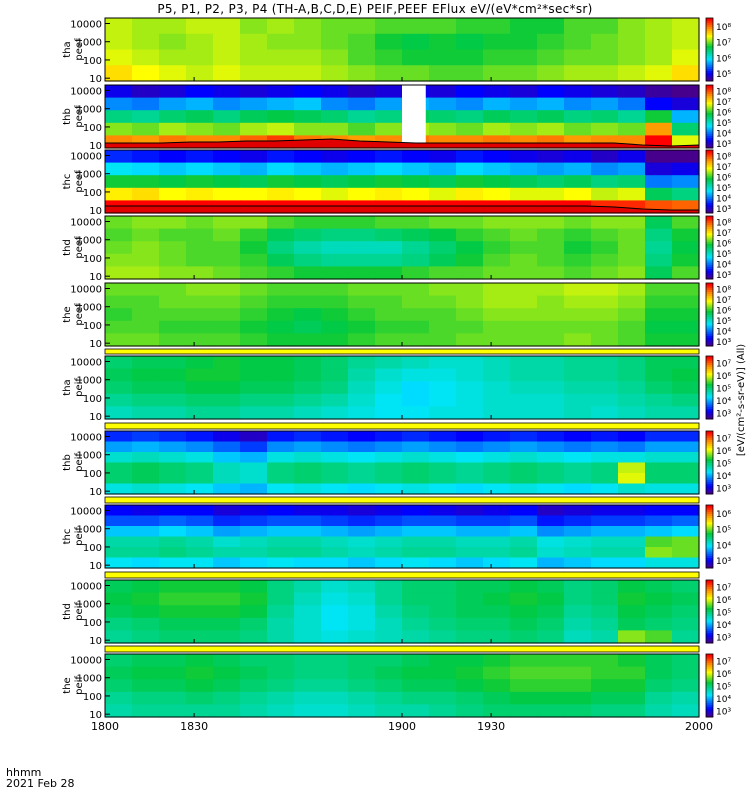  What do you see at coordinates (723, 134) in the screenshot?
I see `colorbar-tick-label: 10⁴` at bounding box center [723, 134].